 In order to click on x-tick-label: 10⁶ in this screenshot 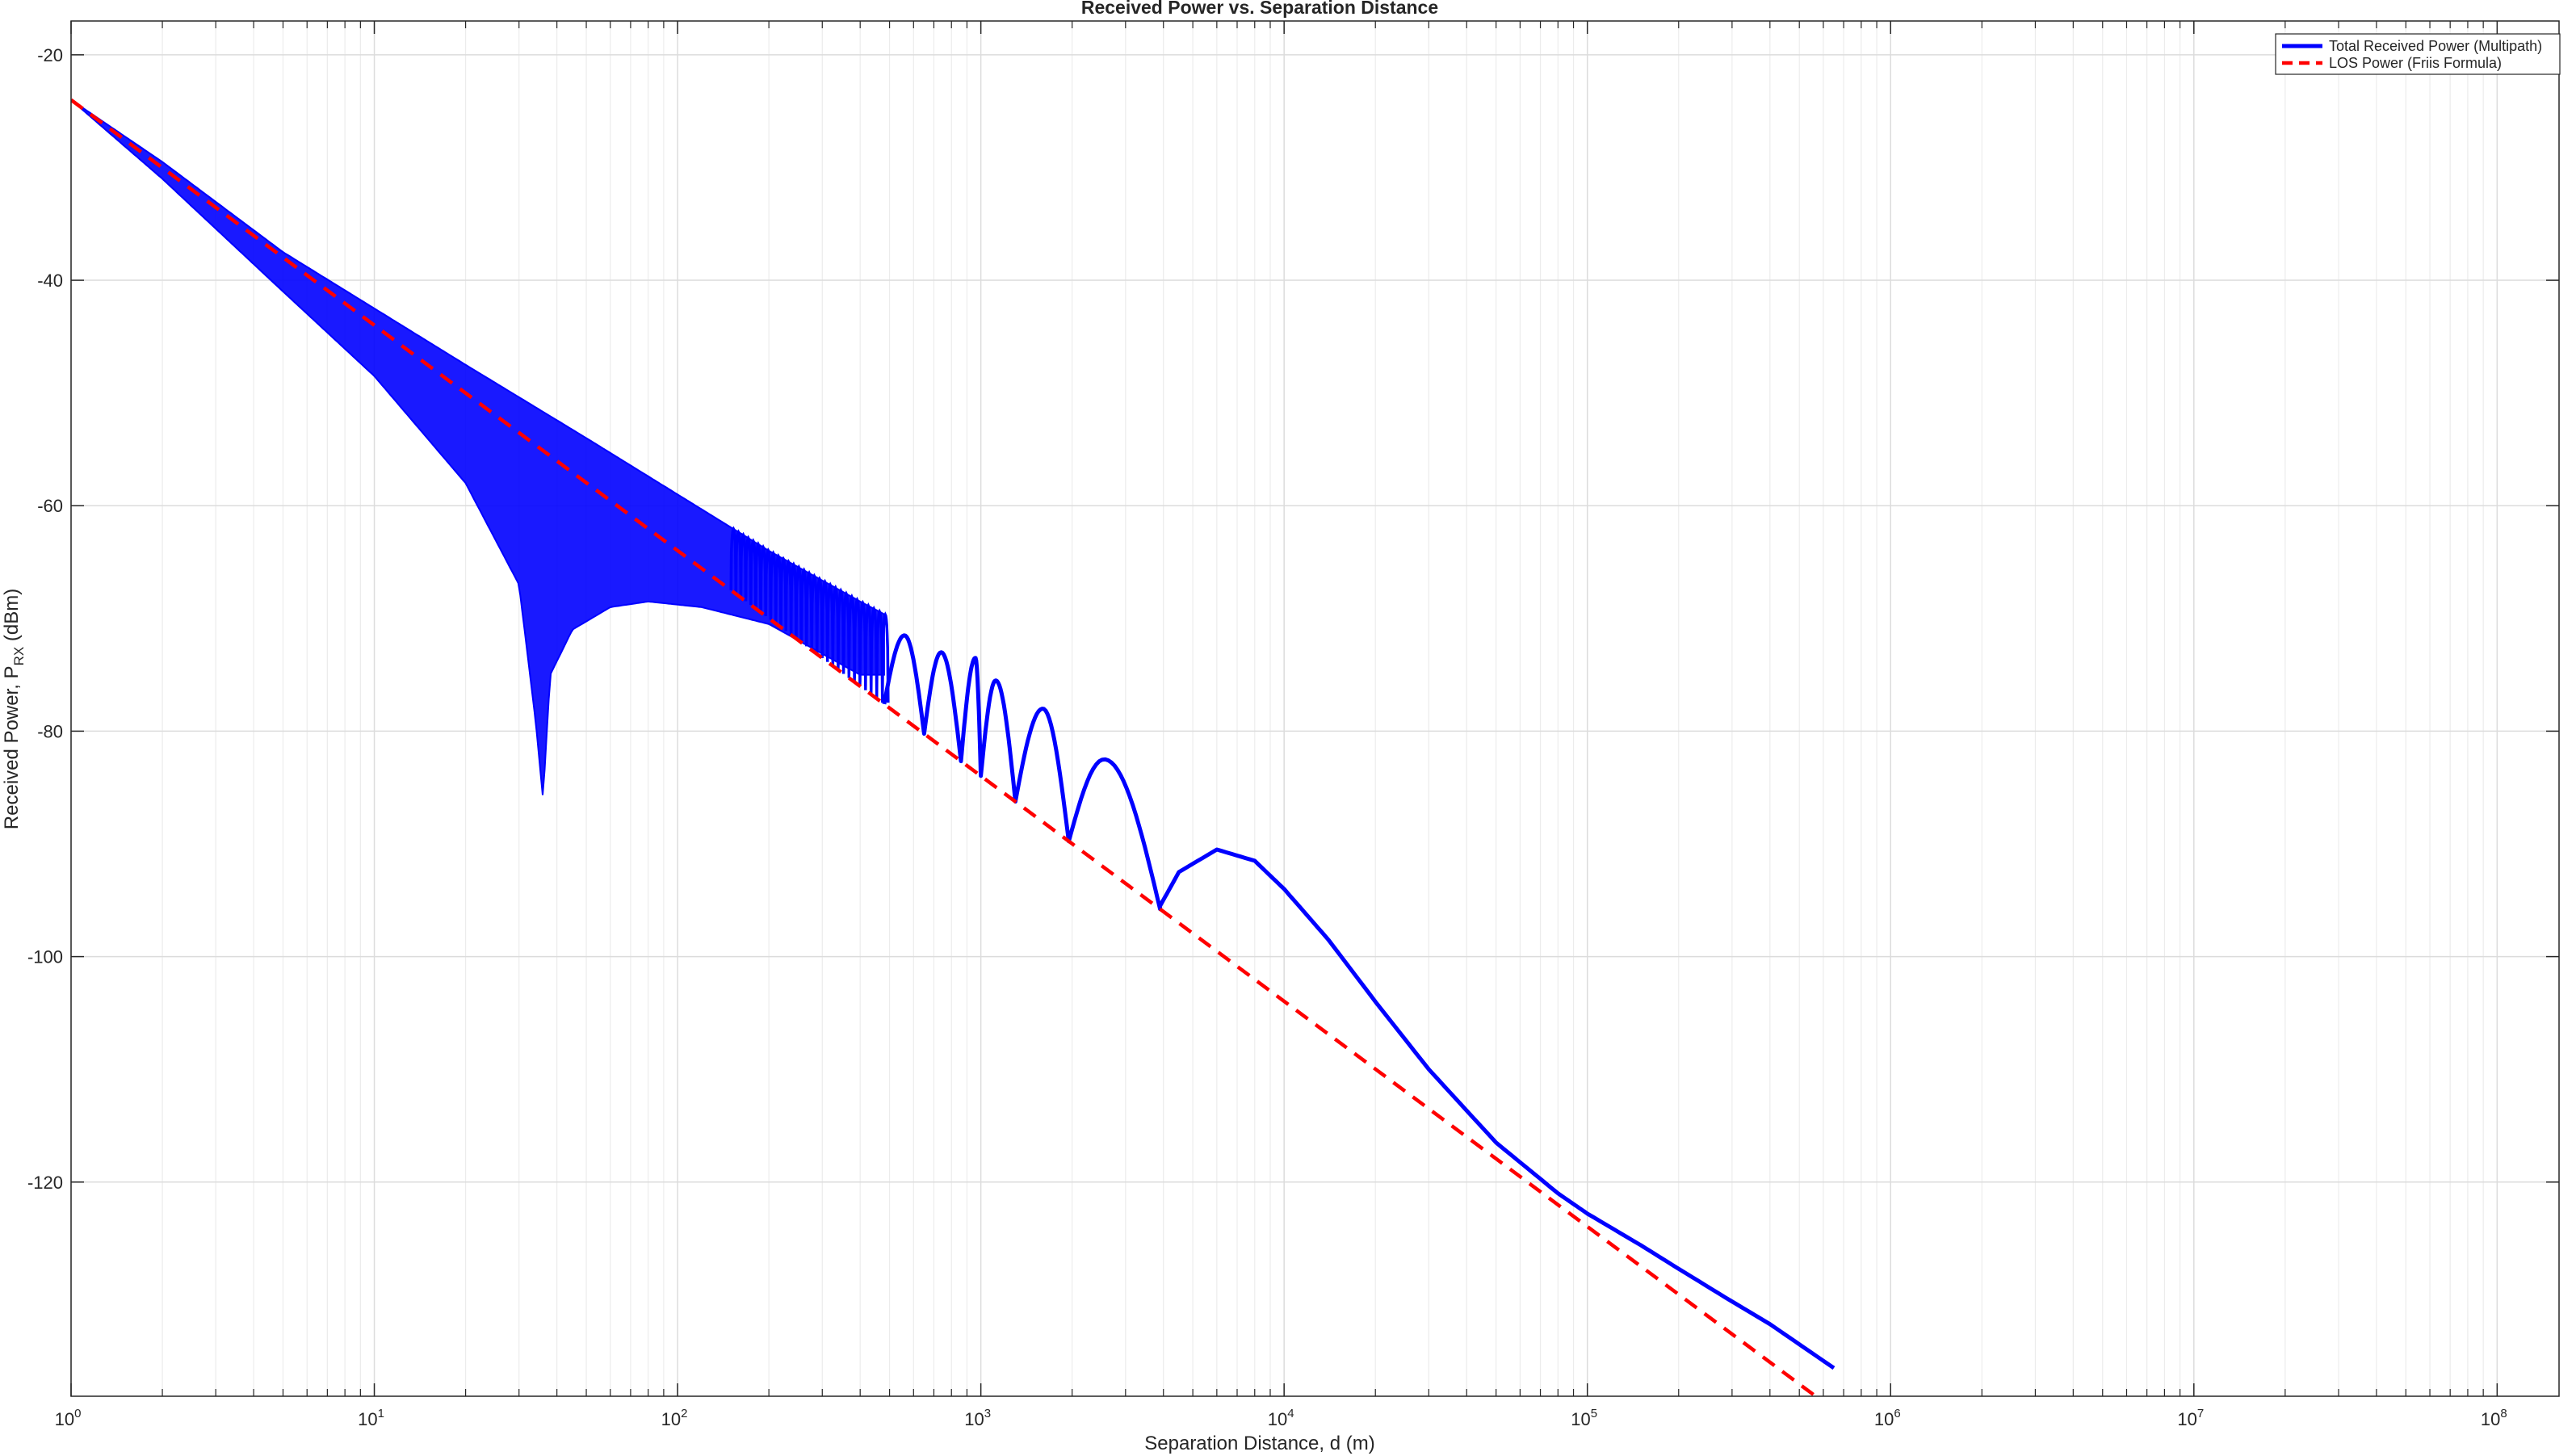, I will do `click(1888, 1418)`.